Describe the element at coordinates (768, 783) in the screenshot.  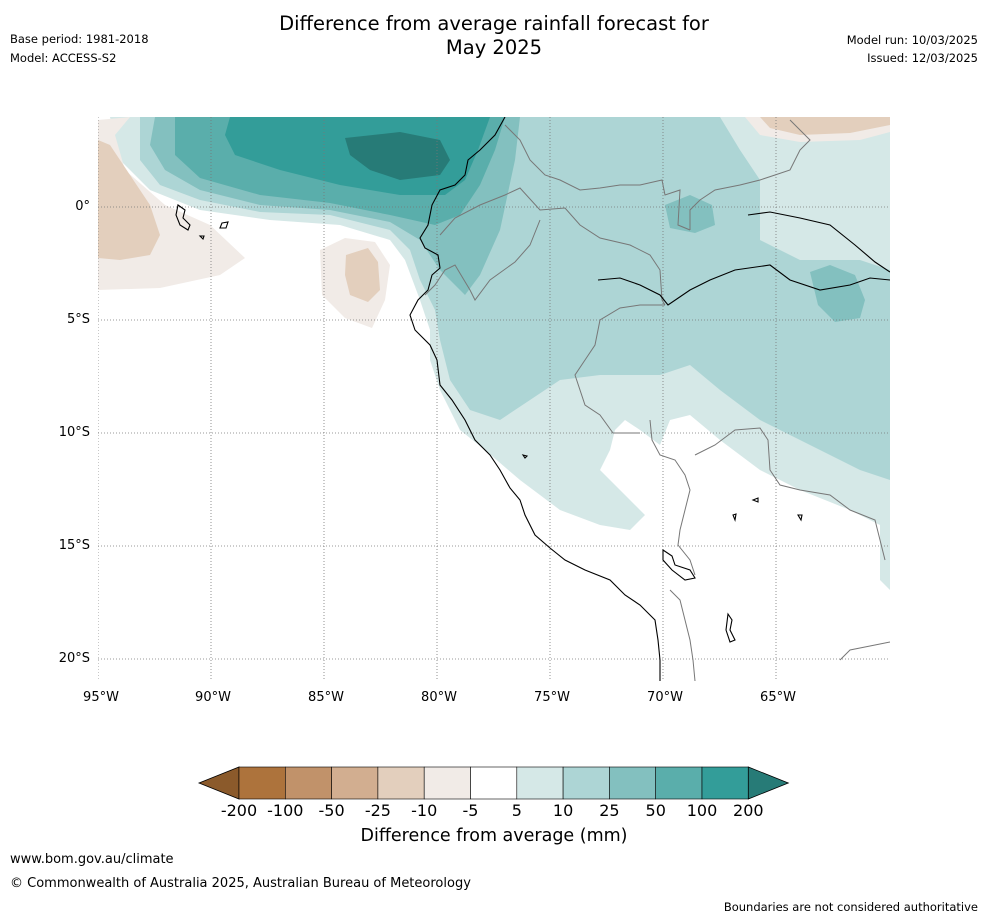
I see `colorbar-arrow-high` at that location.